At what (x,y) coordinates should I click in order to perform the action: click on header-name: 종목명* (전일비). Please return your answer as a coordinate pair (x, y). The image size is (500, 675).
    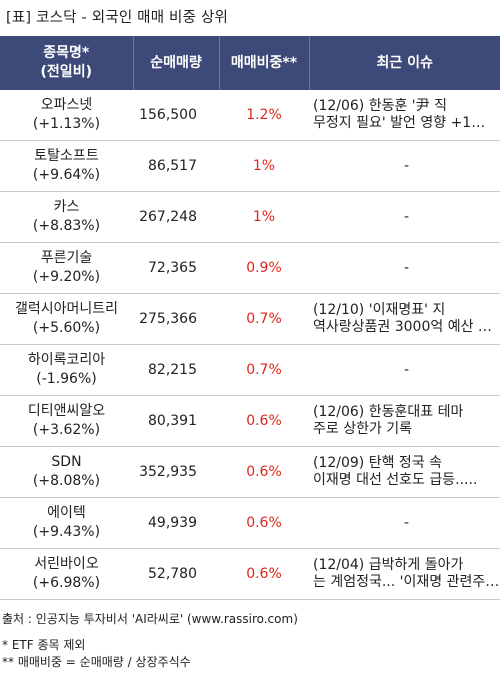
    Looking at the image, I should click on (66, 63).